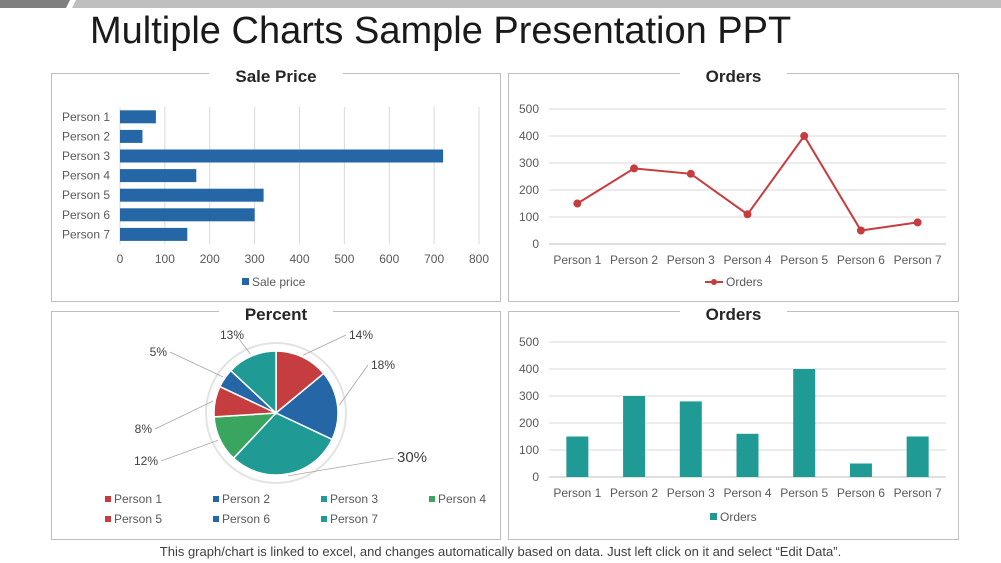 The height and width of the screenshot is (563, 1001). I want to click on category-label: Person 7, so click(86, 234).